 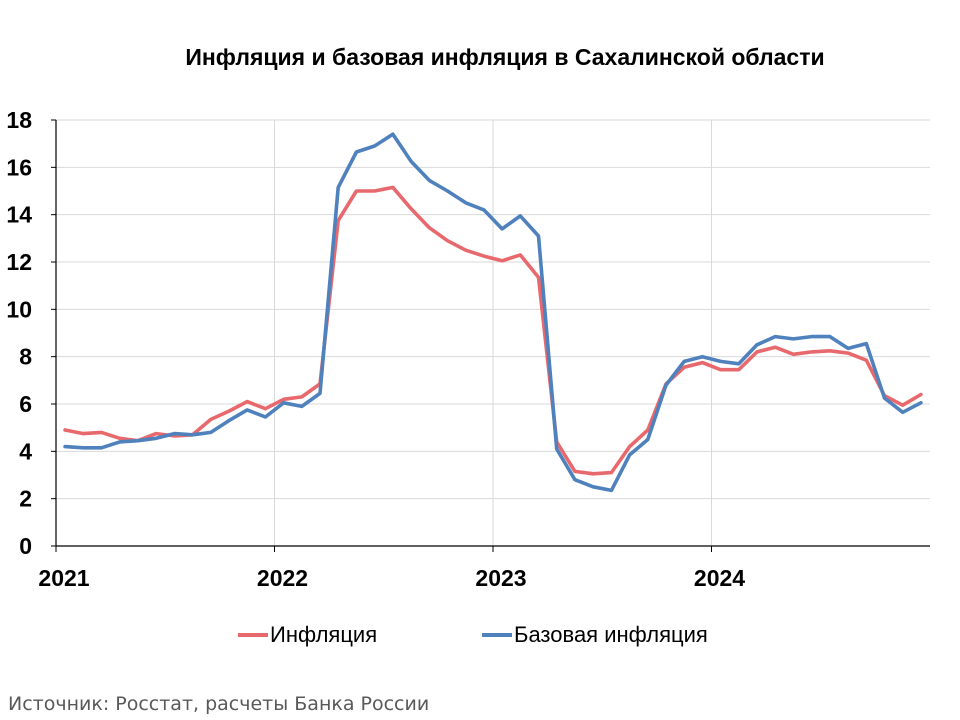 I want to click on x-tick-label: 2024, so click(x=719, y=578).